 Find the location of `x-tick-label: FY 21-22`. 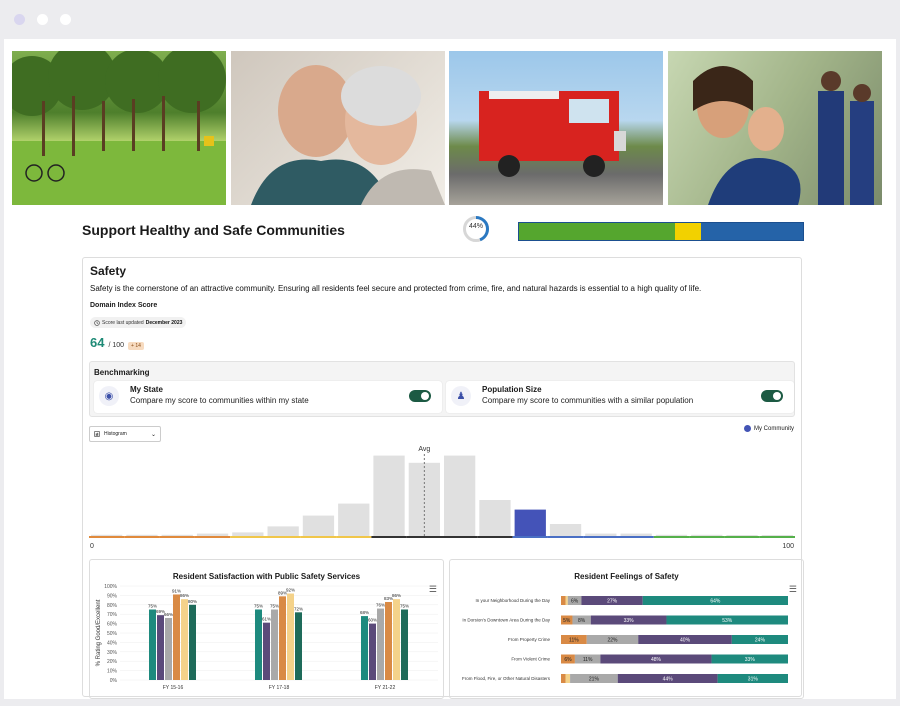

x-tick-label: FY 21-22 is located at coordinates (385, 688).